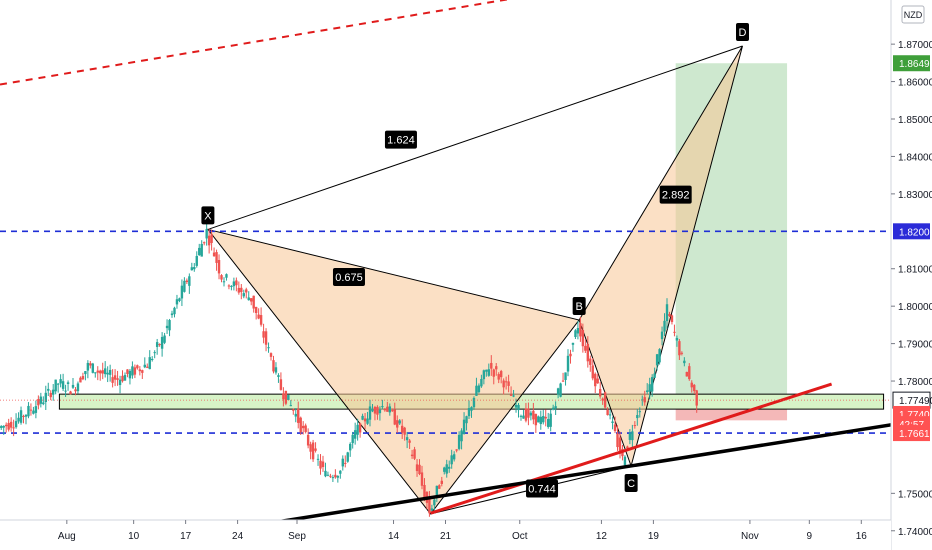 This screenshot has width=932, height=550. I want to click on red-trendline, so click(631, 448).